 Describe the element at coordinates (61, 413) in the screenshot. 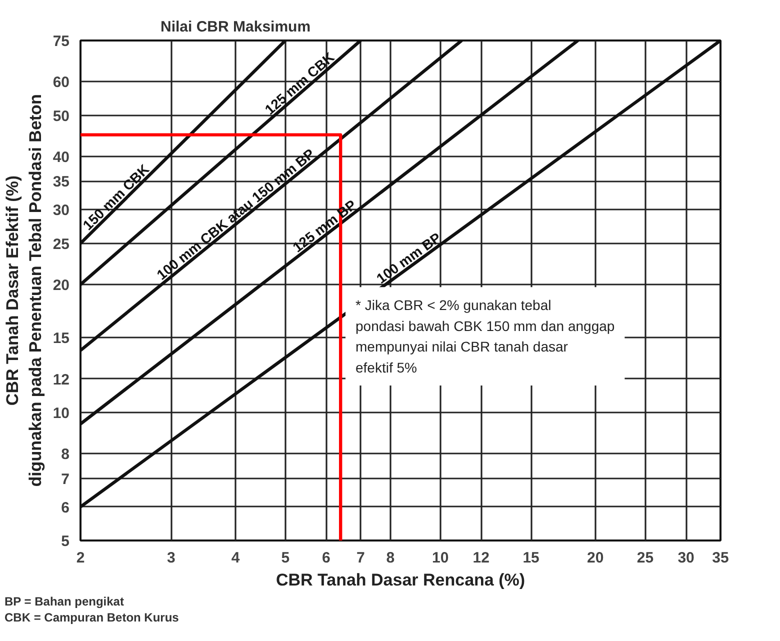

I see `y-tick-label: 10` at that location.